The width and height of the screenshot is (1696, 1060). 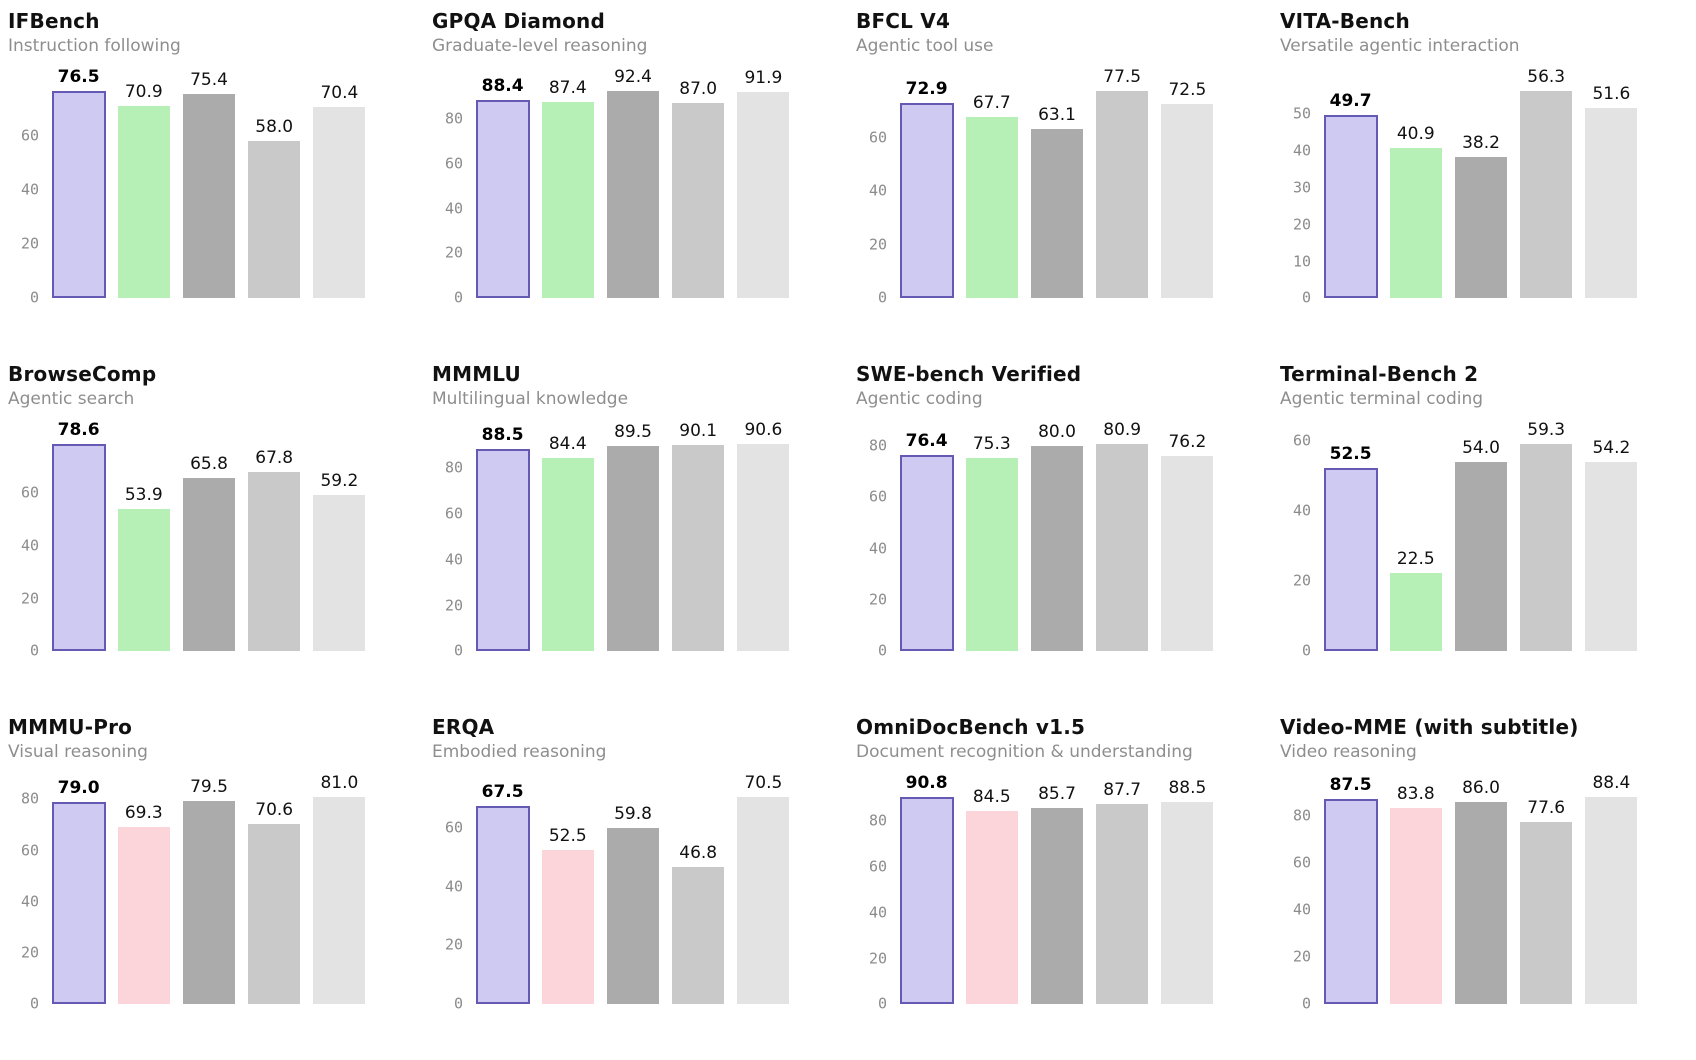 I want to click on plot-area: 72.9 67.7 63.1 77.5 72.5, so click(x=1057, y=183).